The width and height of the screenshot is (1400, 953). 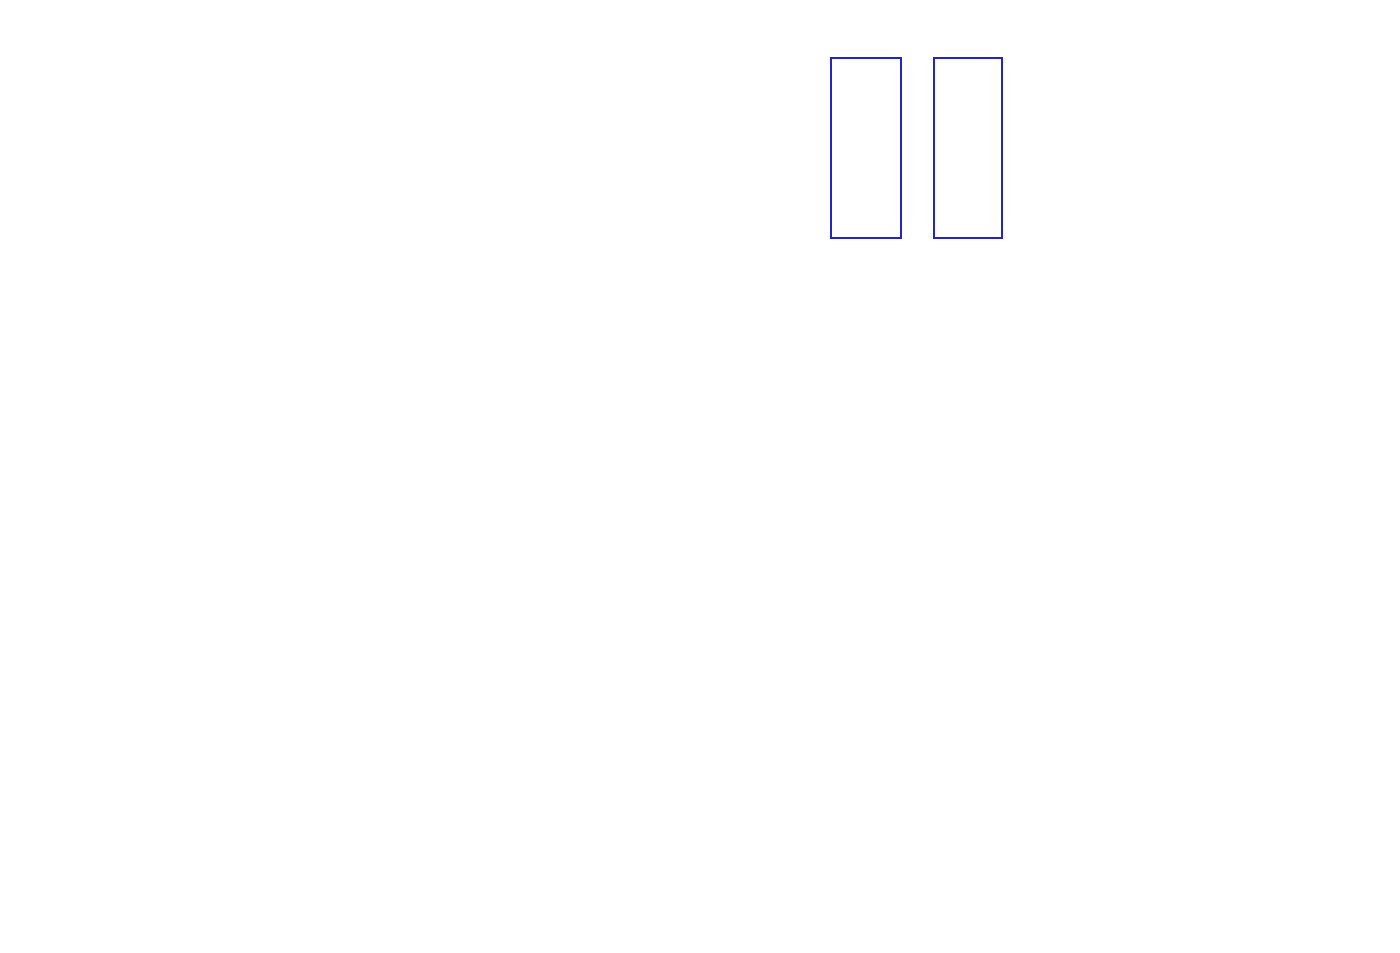 I want to click on footer-notes, so click(x=83, y=914).